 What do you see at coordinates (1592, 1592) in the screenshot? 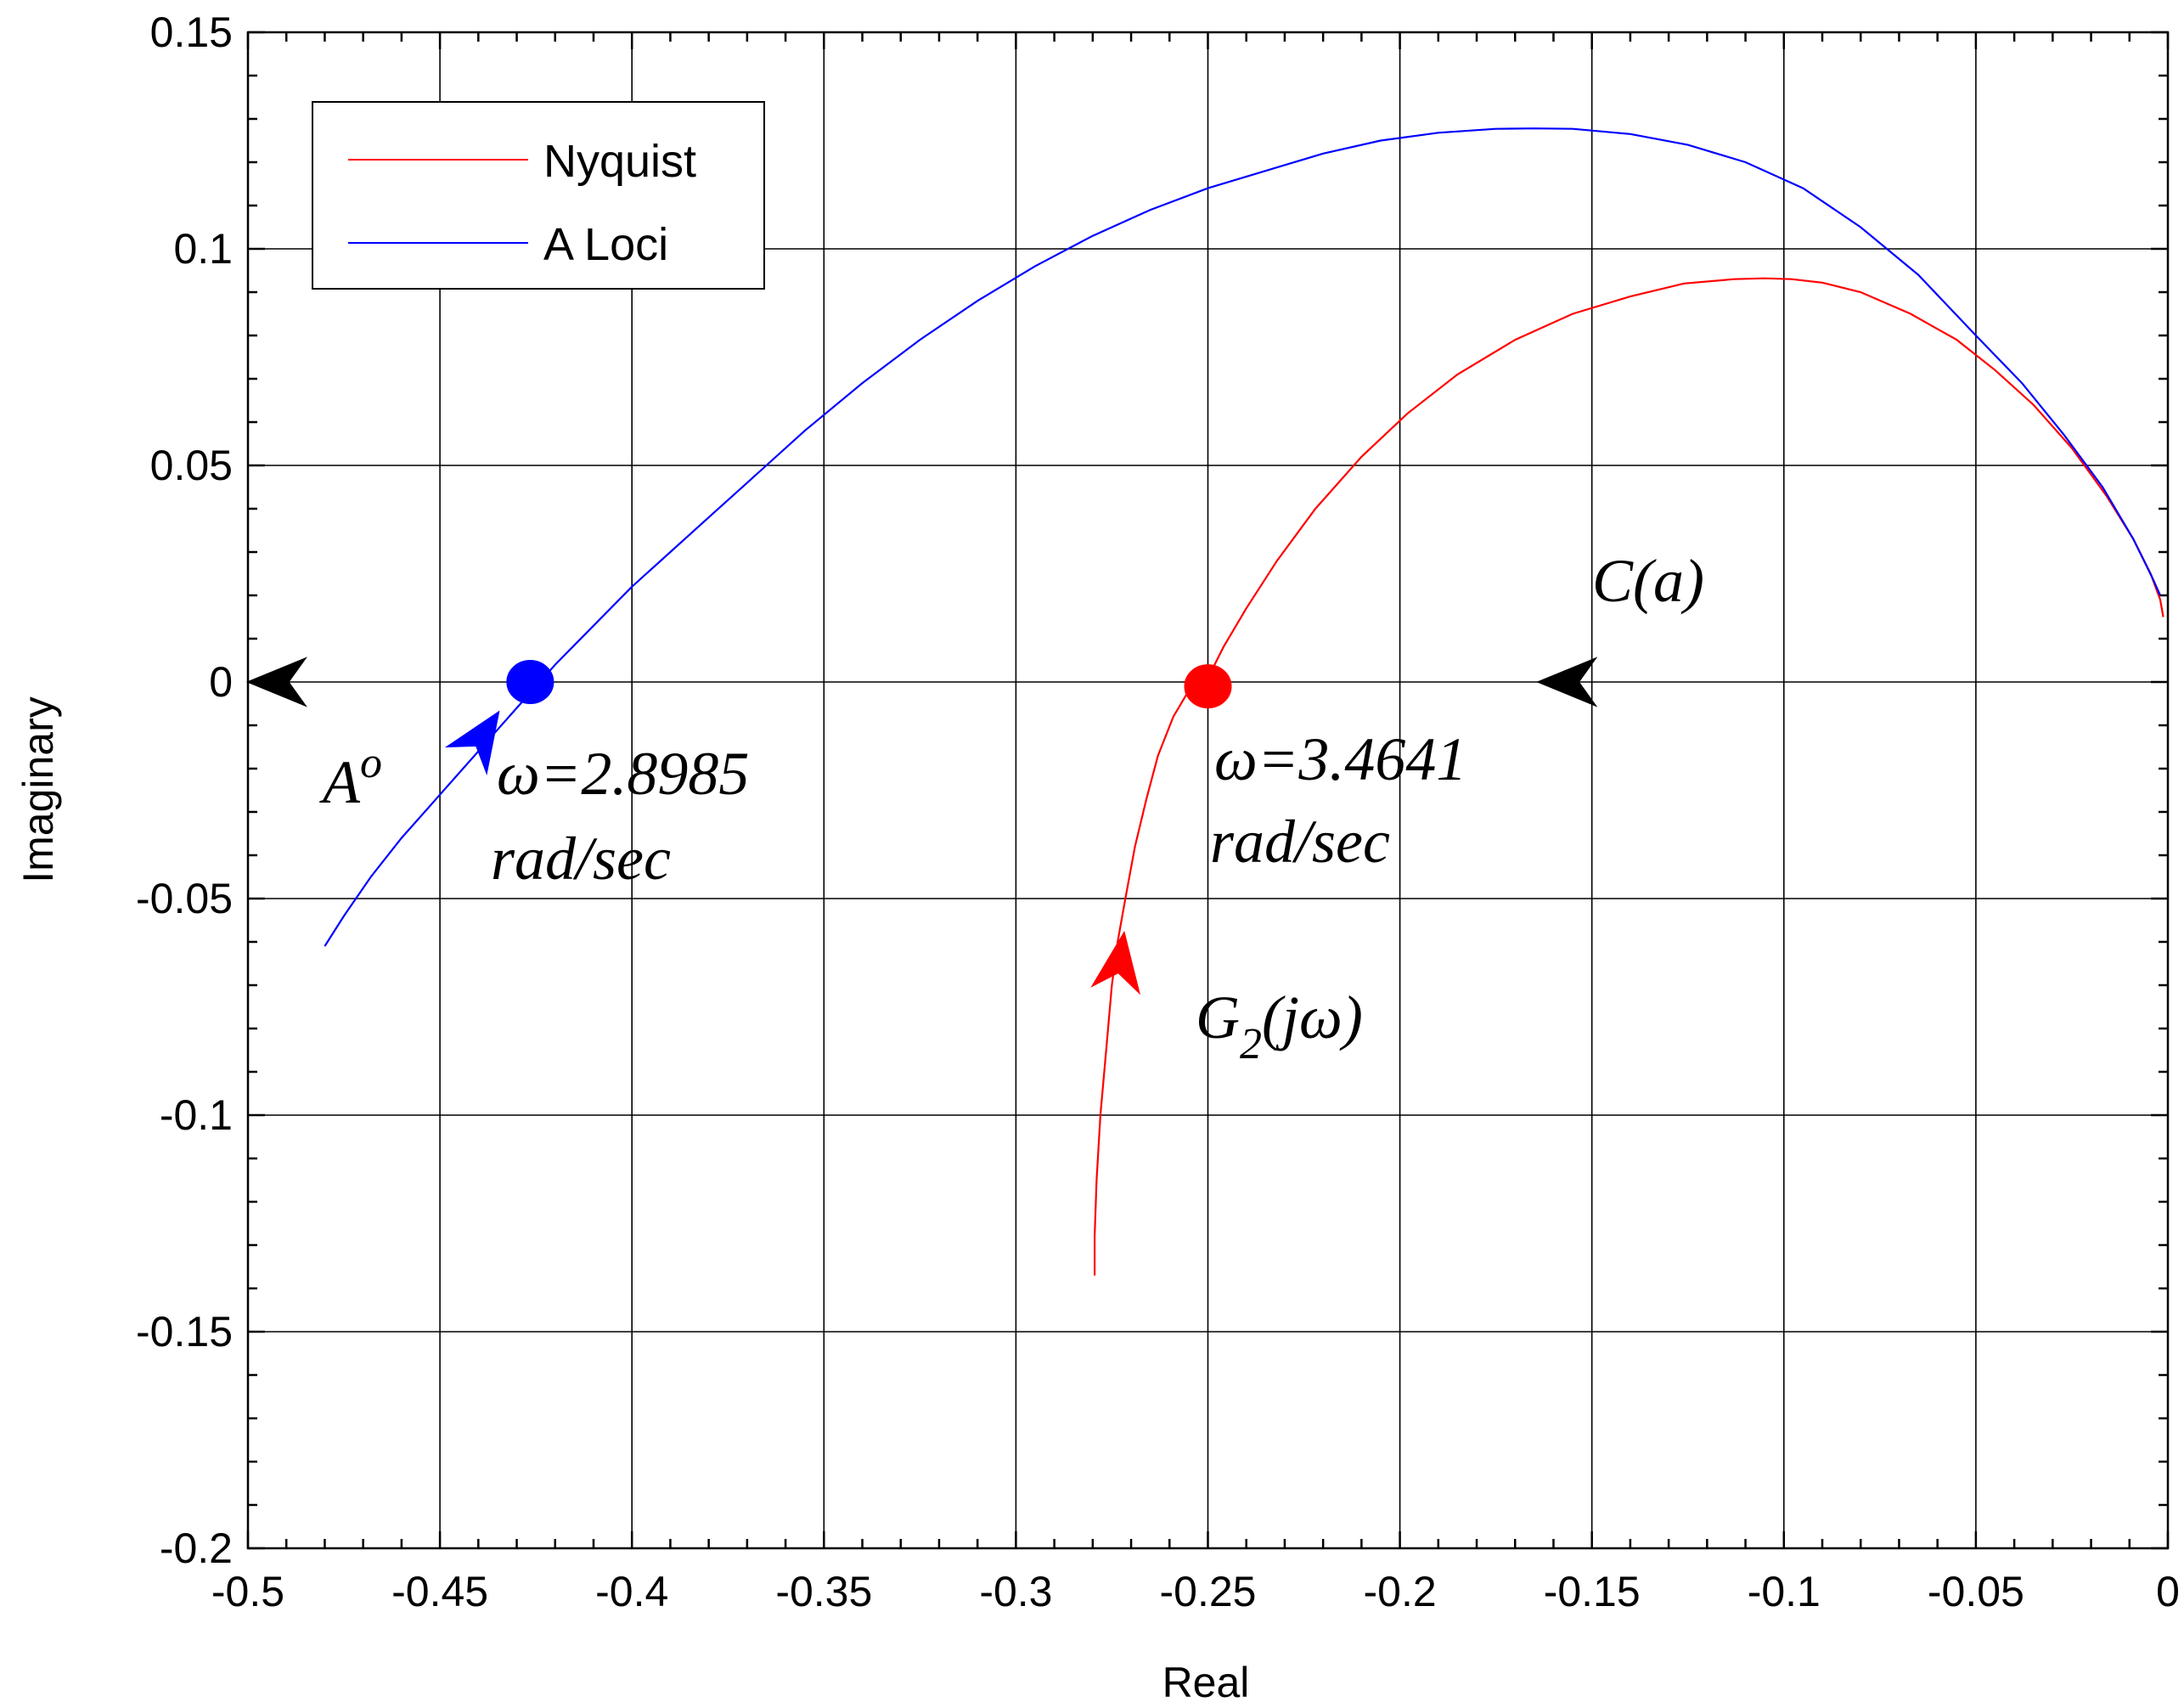
I see `x-tick-label: -0.15` at bounding box center [1592, 1592].